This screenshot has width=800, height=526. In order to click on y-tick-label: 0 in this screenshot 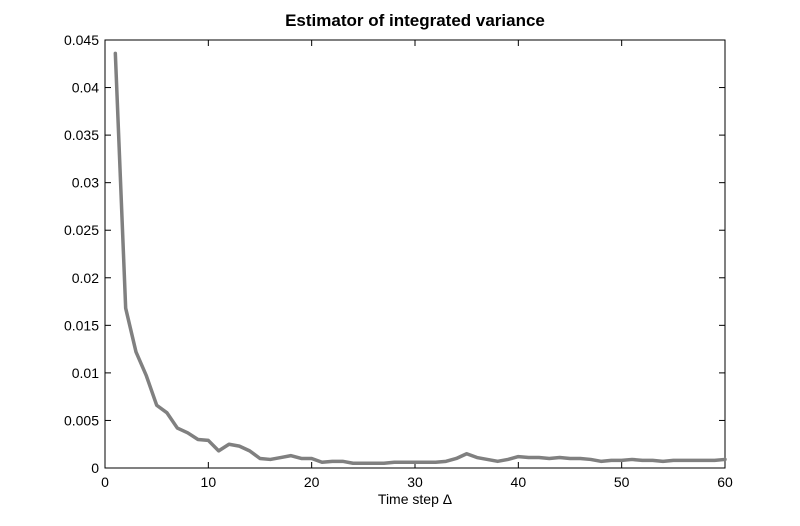, I will do `click(95, 468)`.